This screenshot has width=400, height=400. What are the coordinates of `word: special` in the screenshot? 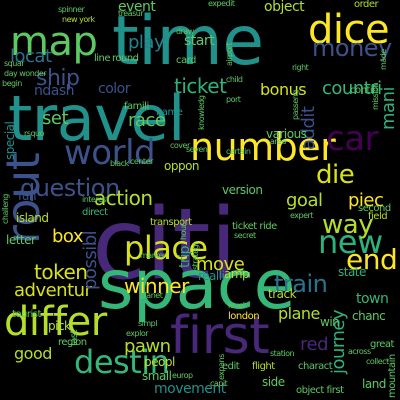 It's located at (10, 140).